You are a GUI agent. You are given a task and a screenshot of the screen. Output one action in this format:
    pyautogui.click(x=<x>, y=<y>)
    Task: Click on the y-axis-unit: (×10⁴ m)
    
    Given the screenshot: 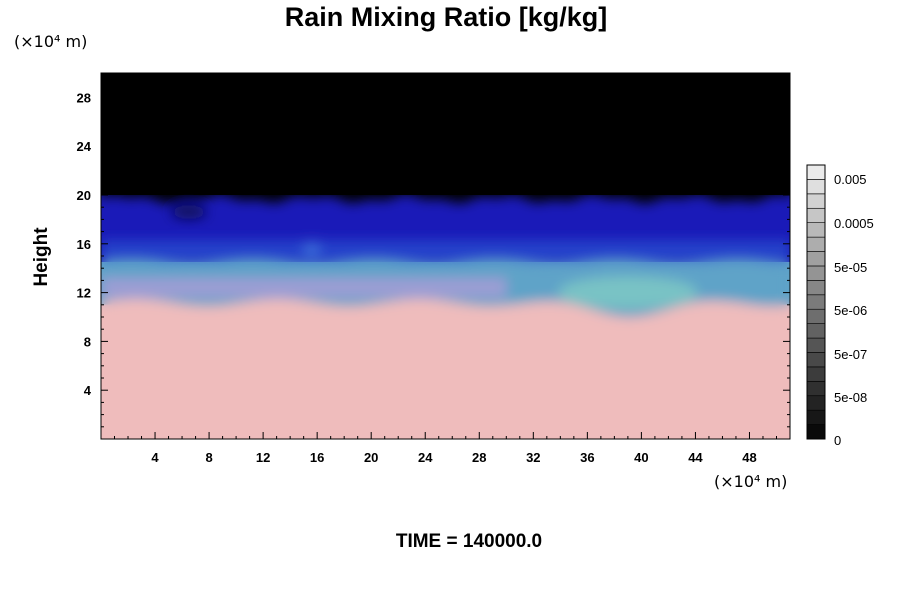 What is the action you would take?
    pyautogui.click(x=51, y=41)
    